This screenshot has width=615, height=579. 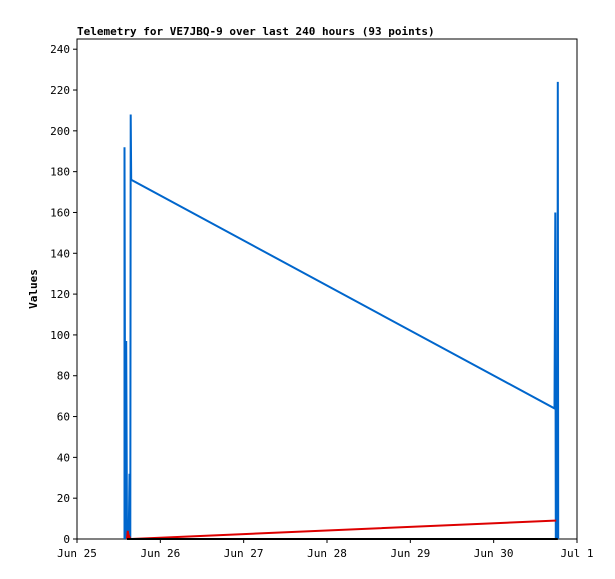 I want to click on y-tick-label-10: 200, so click(x=60, y=131).